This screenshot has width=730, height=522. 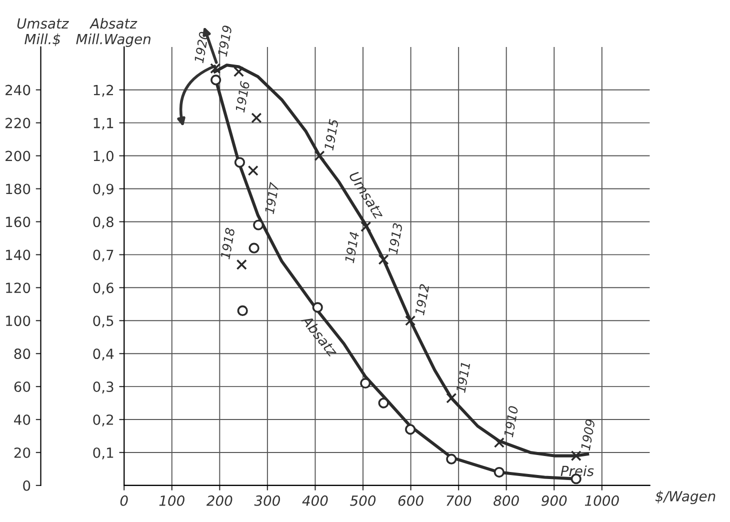 What do you see at coordinates (601, 500) in the screenshot?
I see `x-tick-label: 1000` at bounding box center [601, 500].